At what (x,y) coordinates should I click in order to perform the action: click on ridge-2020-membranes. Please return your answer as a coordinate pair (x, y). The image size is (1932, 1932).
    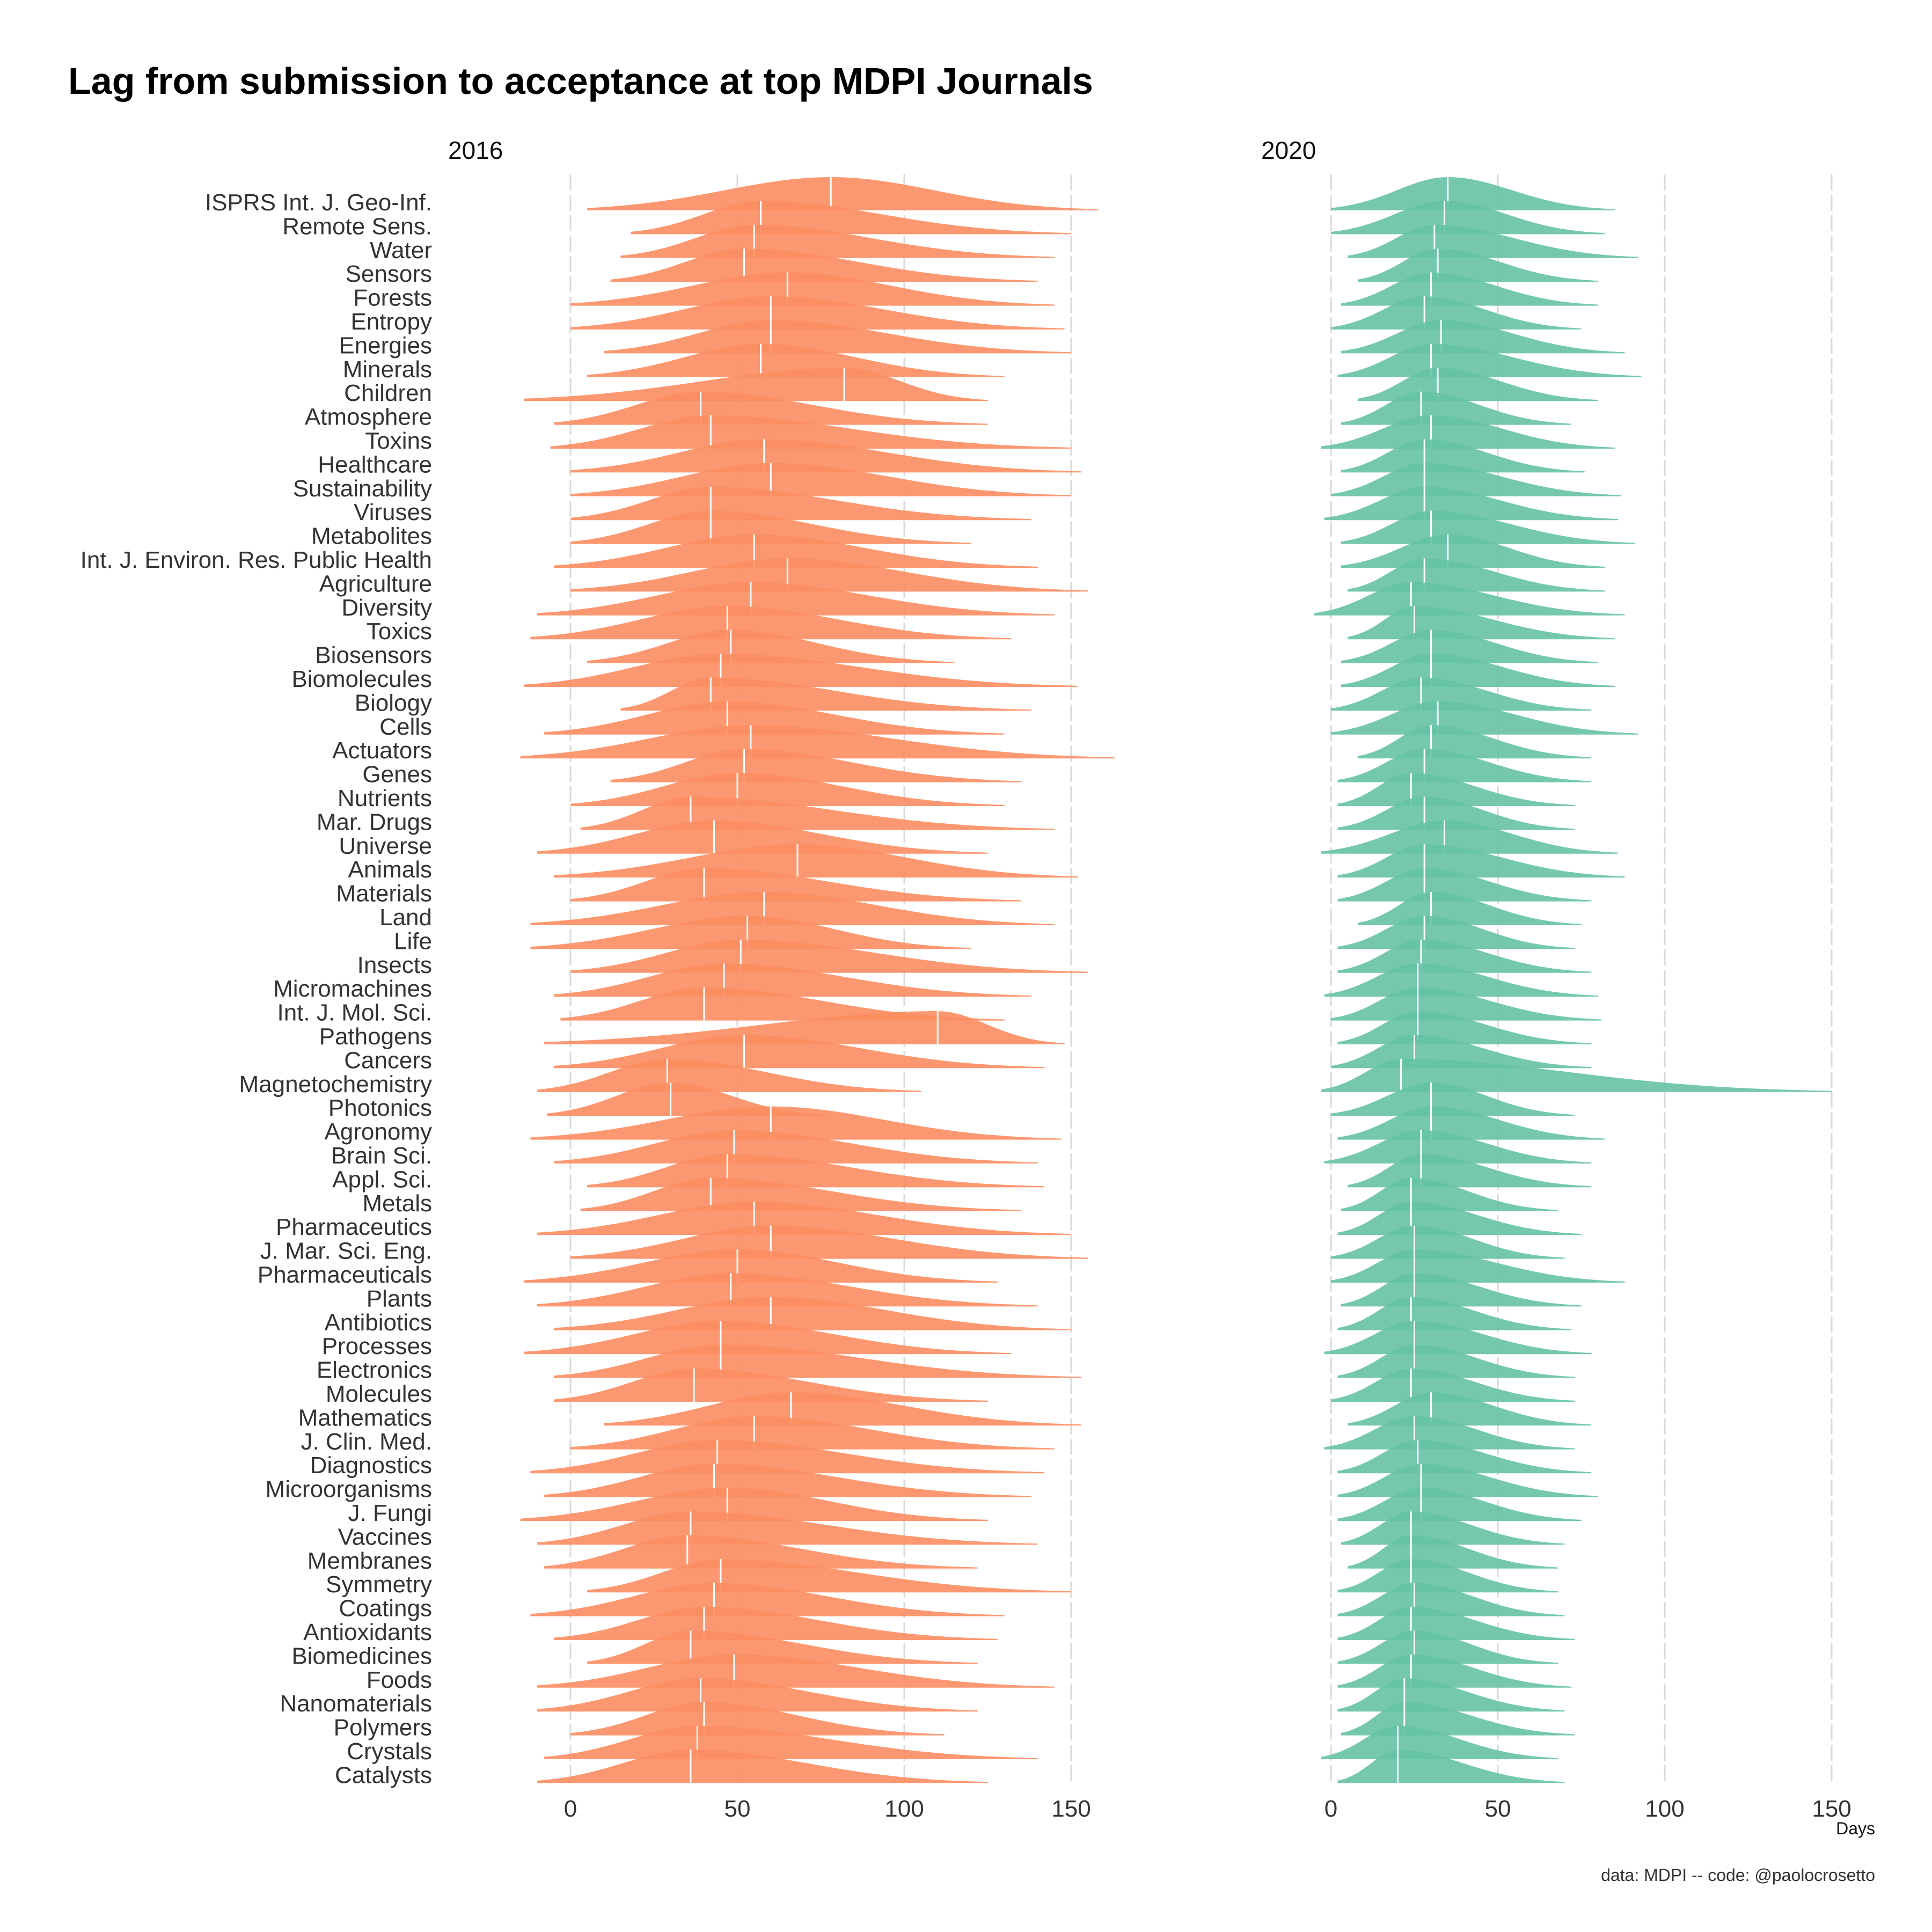
    Looking at the image, I should click on (1453, 1552).